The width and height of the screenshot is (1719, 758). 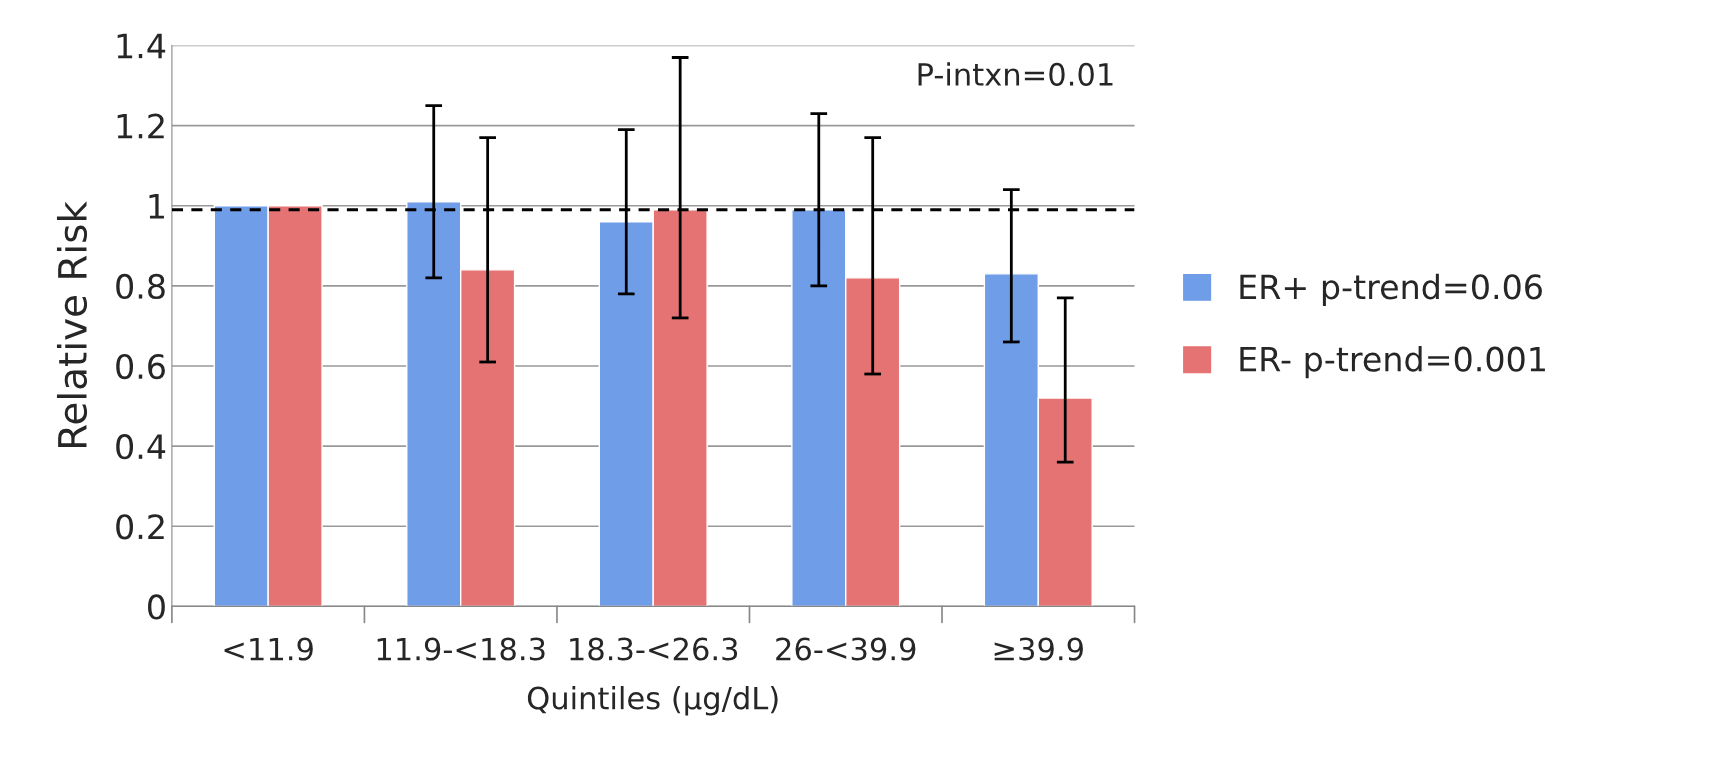 What do you see at coordinates (140, 527) in the screenshot?
I see `y-tick-label: 0.2` at bounding box center [140, 527].